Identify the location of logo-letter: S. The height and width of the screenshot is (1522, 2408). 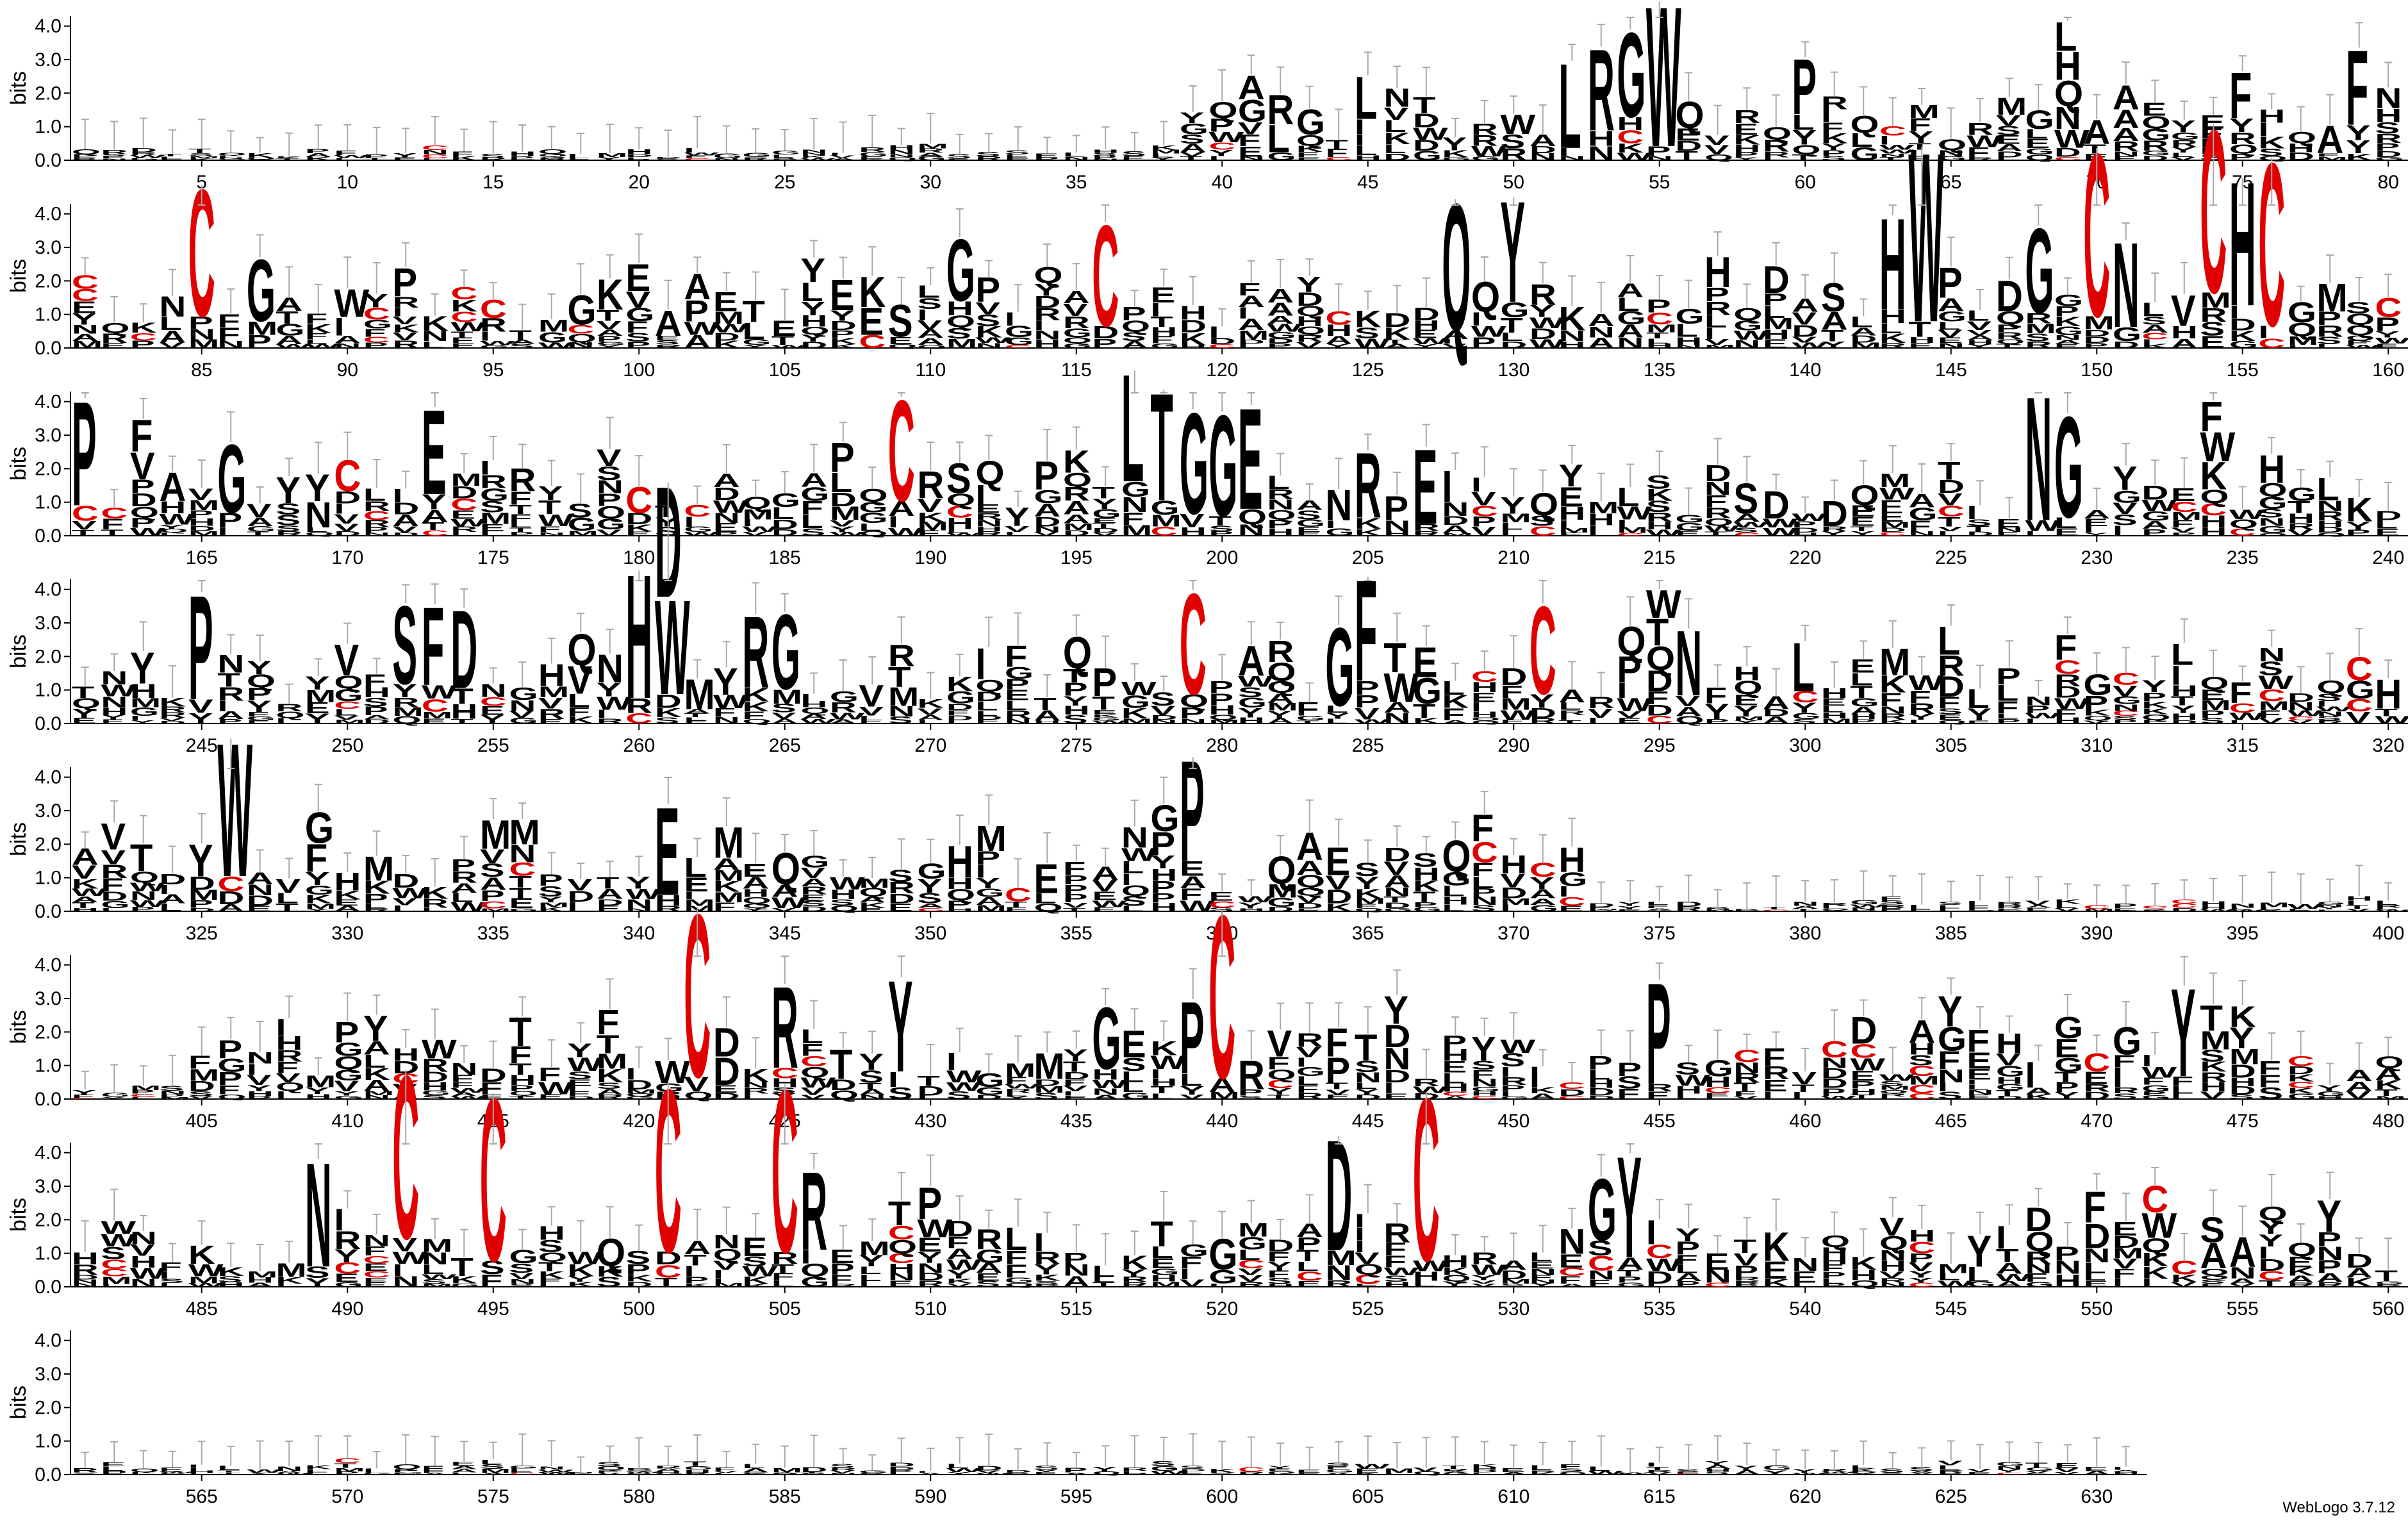
(2270, 153).